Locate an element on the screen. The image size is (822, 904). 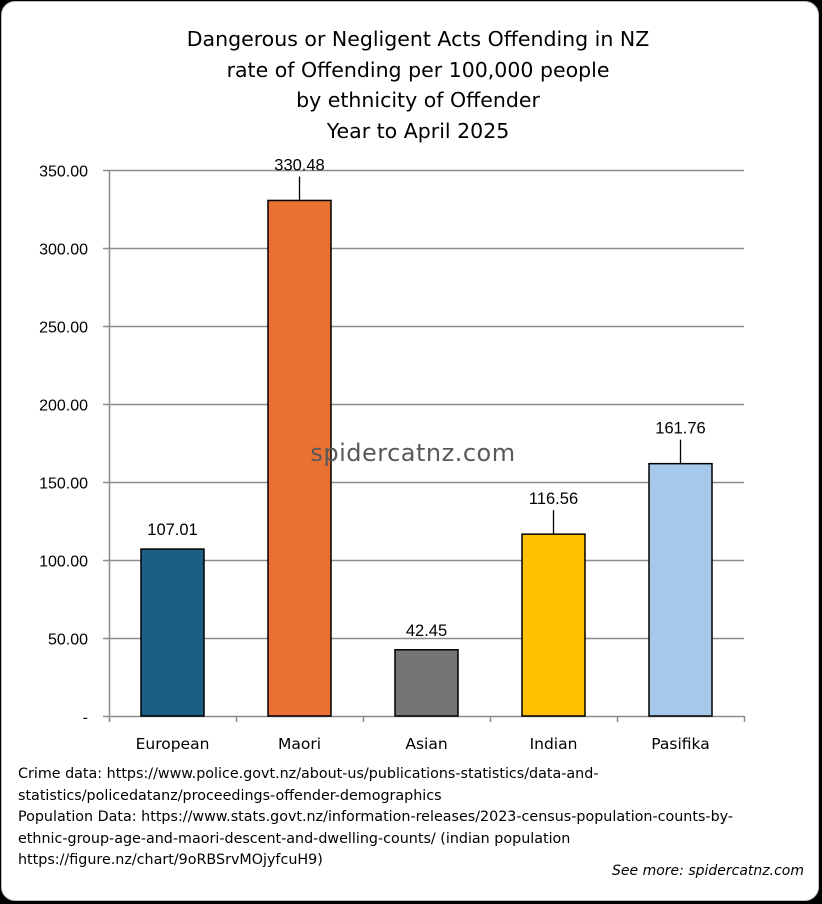
see-more-link: See more: spidercatnz.com is located at coordinates (708, 871).